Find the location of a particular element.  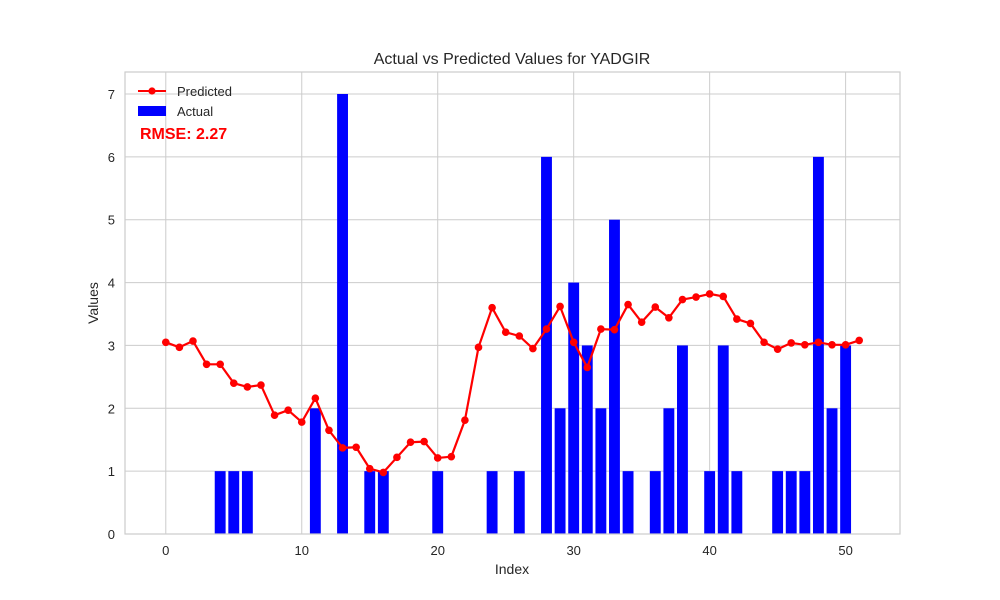

y-axis-title: Values is located at coordinates (93, 303).